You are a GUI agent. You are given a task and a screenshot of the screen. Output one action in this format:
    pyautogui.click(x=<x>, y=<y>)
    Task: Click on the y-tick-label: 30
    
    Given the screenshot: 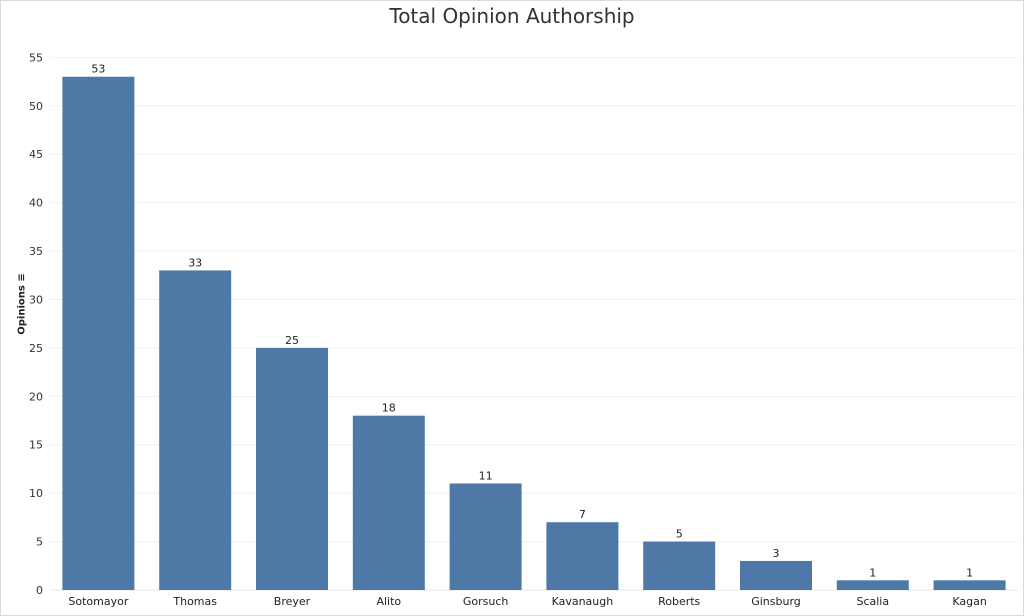 What is the action you would take?
    pyautogui.click(x=36, y=299)
    